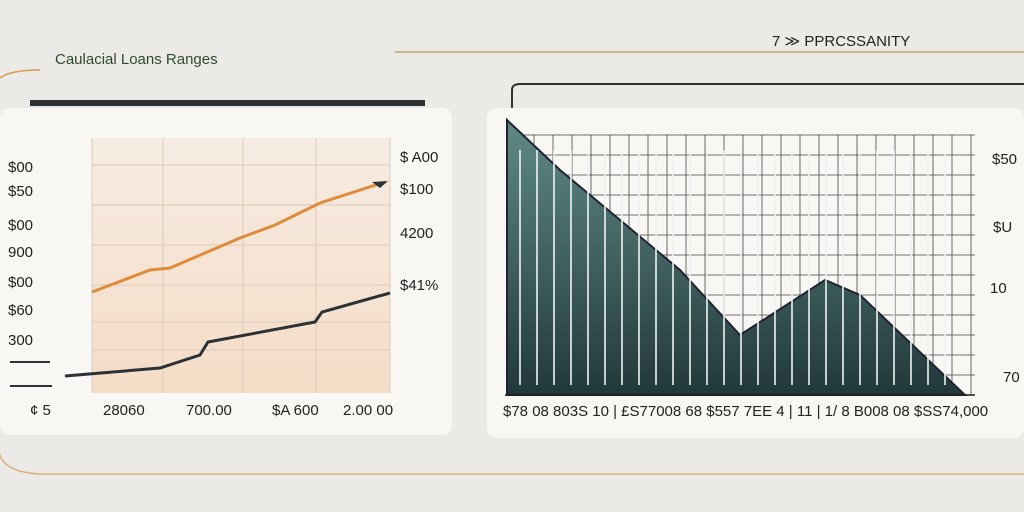  What do you see at coordinates (20, 340) in the screenshot?
I see `y-label: 300` at bounding box center [20, 340].